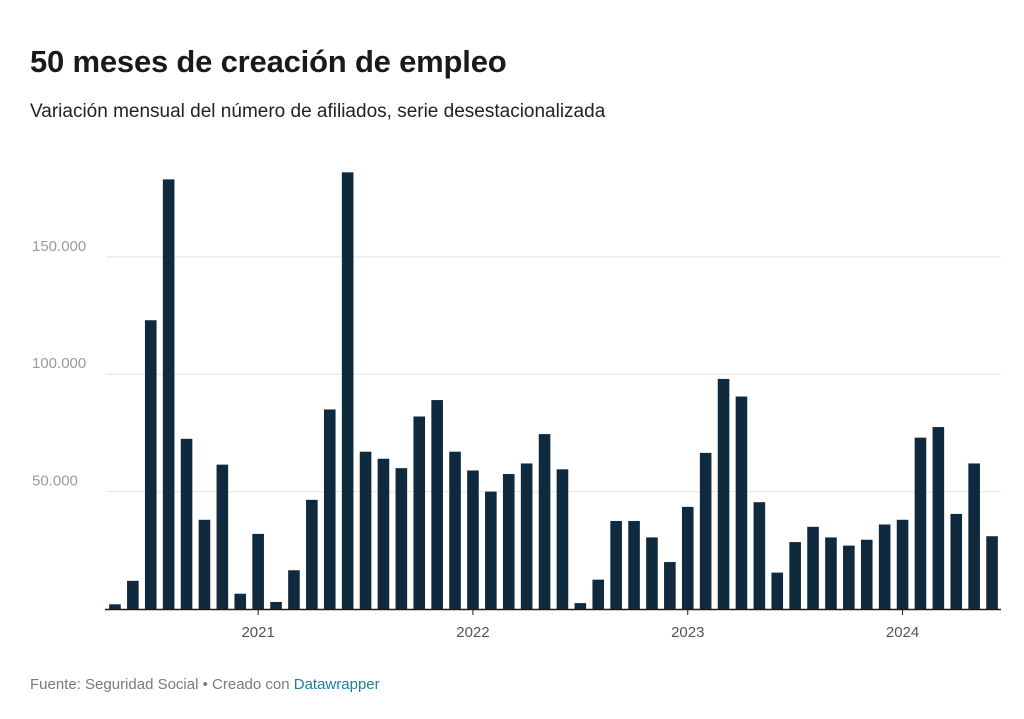 This screenshot has width=1024, height=719. What do you see at coordinates (257, 632) in the screenshot?
I see `x-tick-label: 2021` at bounding box center [257, 632].